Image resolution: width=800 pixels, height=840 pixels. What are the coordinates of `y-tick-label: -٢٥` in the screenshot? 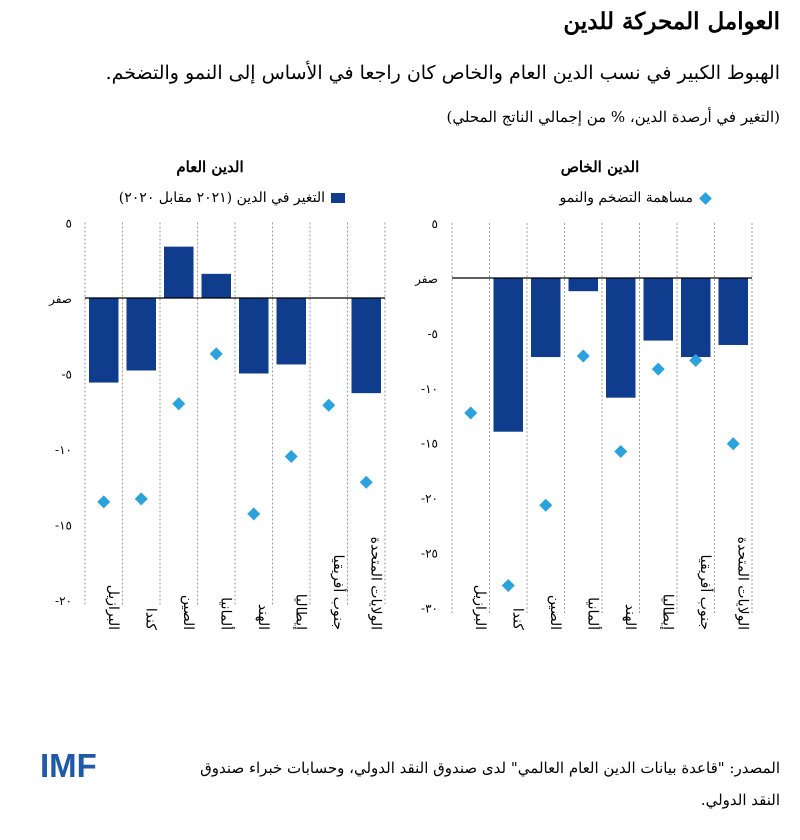 It's located at (429, 554).